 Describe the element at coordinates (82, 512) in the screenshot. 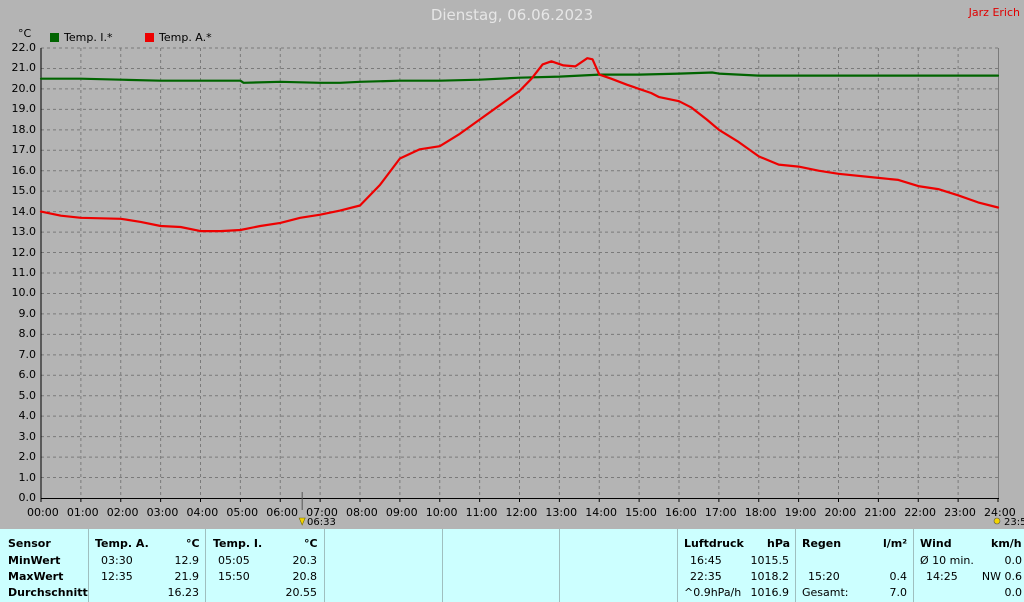

I see `x-tick-label: 01:00` at that location.